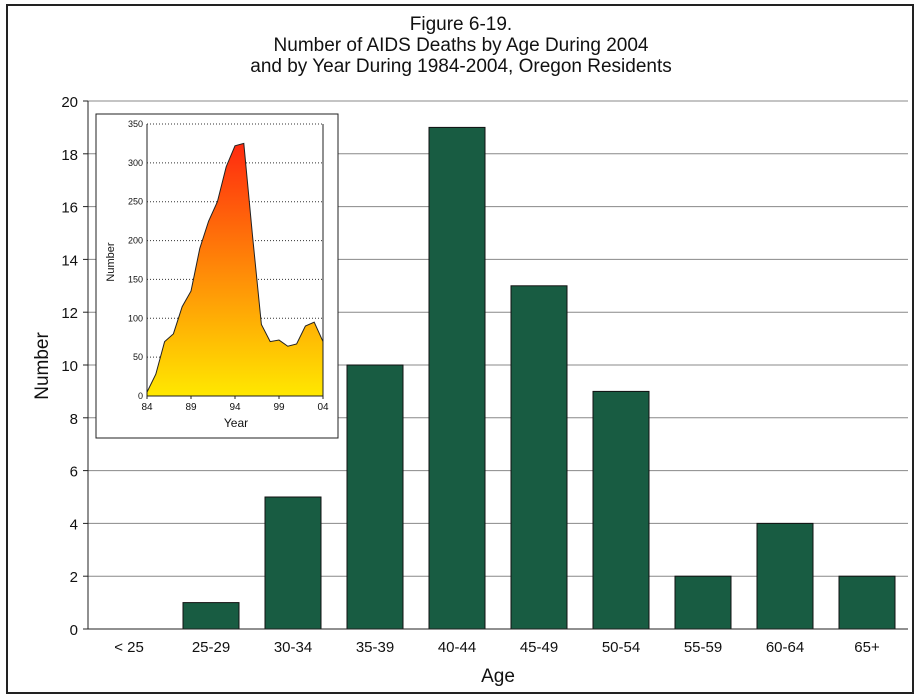  Describe the element at coordinates (42, 366) in the screenshot. I see `y-axis-label: Number` at that location.